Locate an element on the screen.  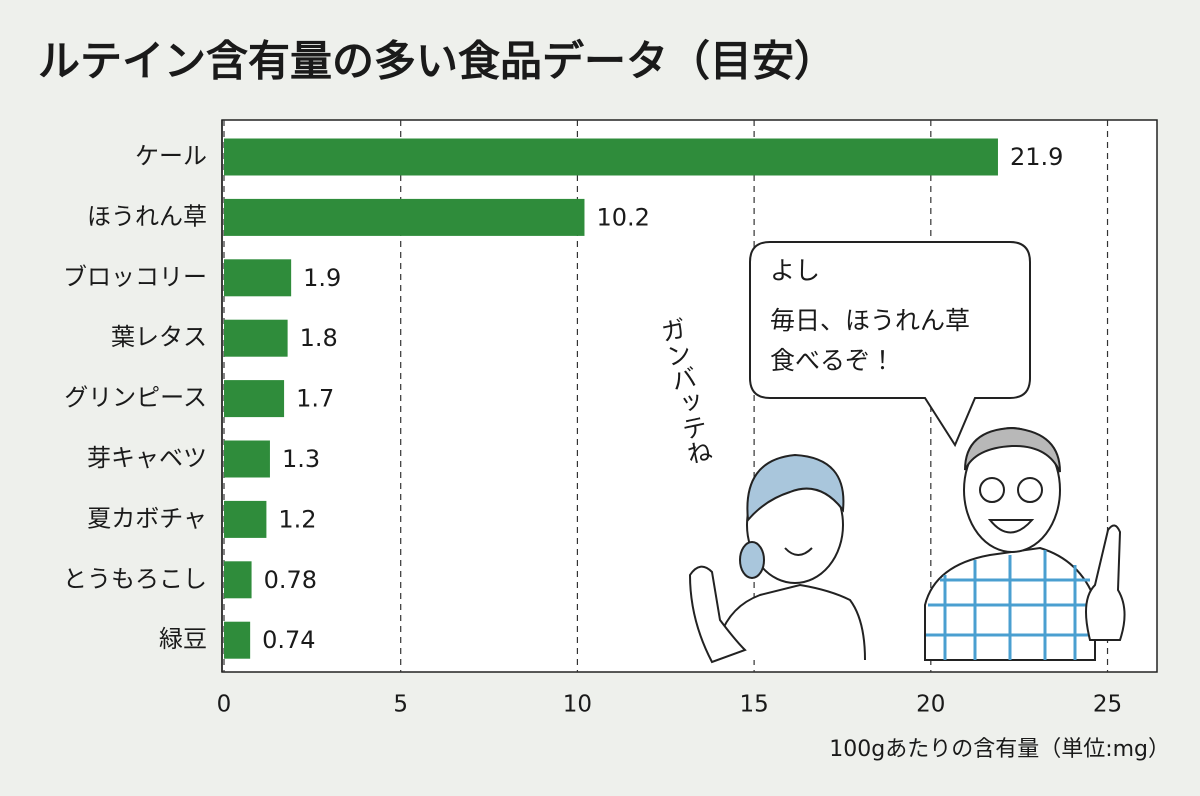
x-tick-label: 10 is located at coordinates (577, 705).